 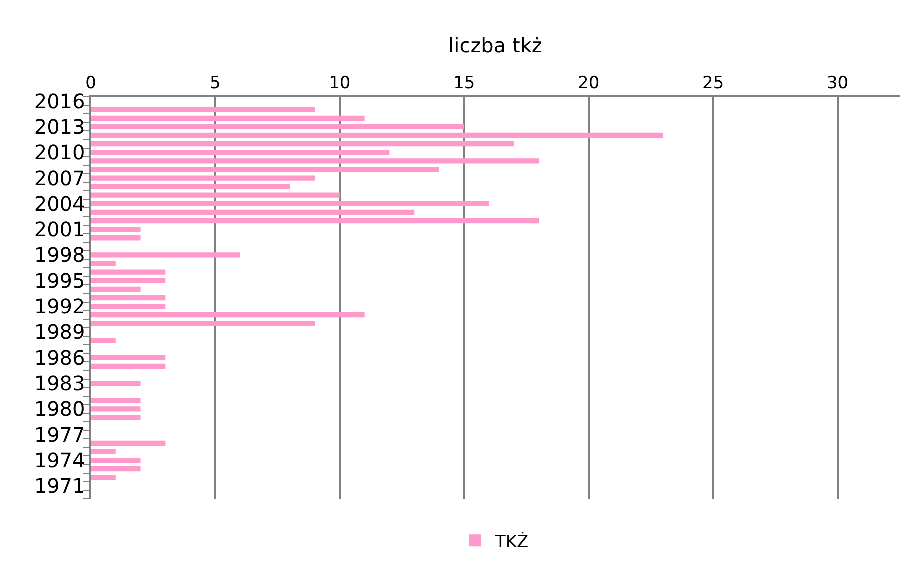 I want to click on y-tick-label: 1971, so click(x=60, y=486).